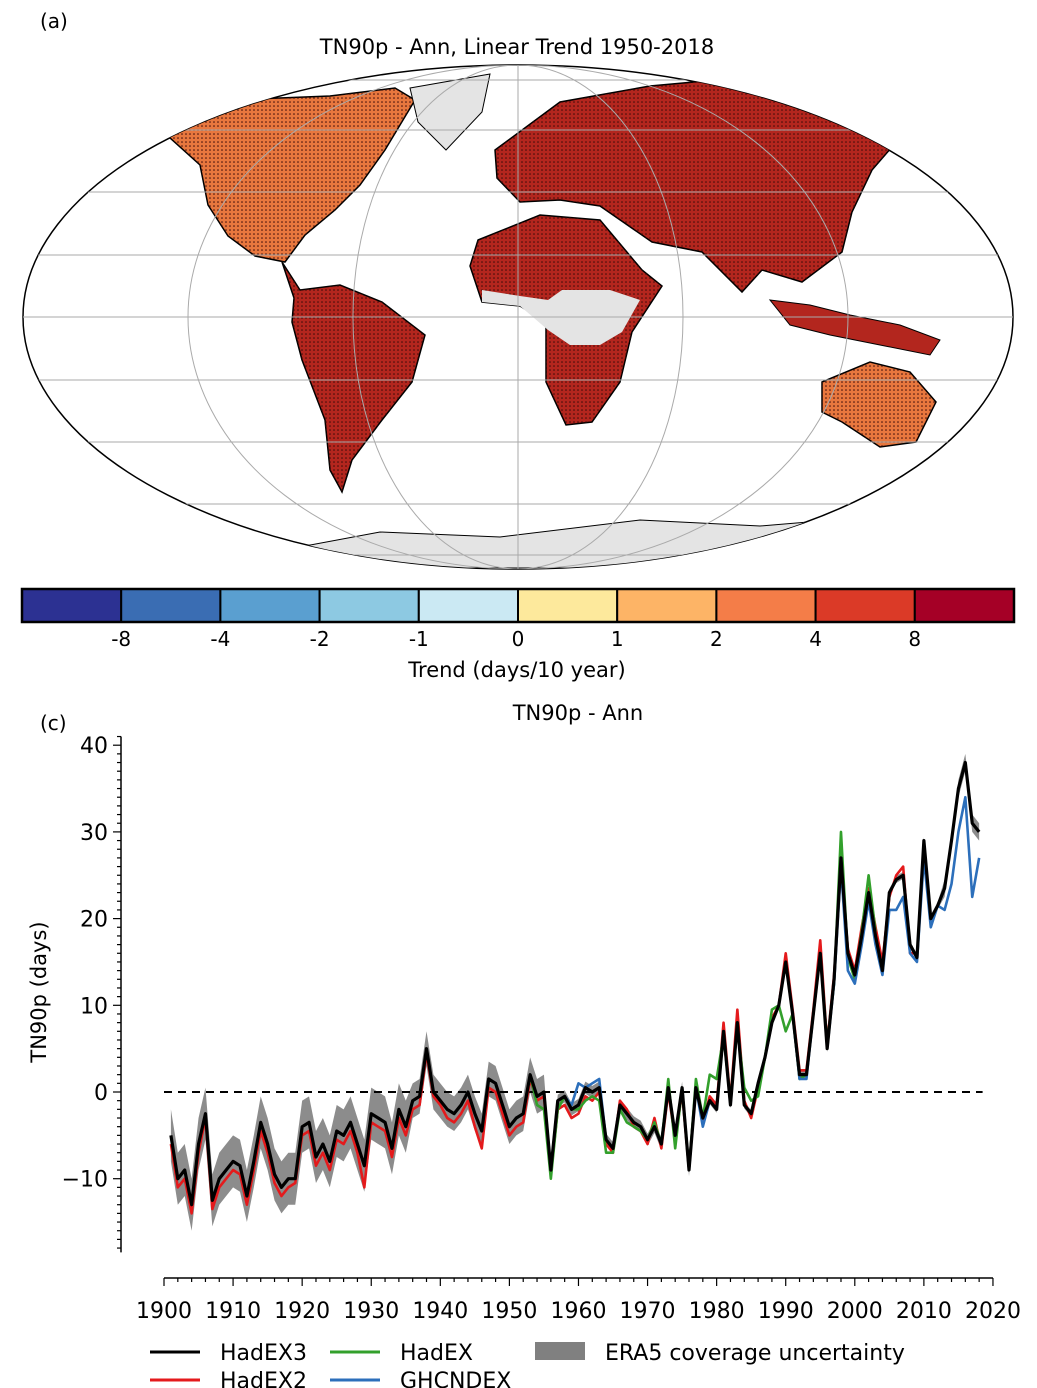 This screenshot has height=1388, width=1037. I want to click on x-tick-label: 1970, so click(648, 1311).